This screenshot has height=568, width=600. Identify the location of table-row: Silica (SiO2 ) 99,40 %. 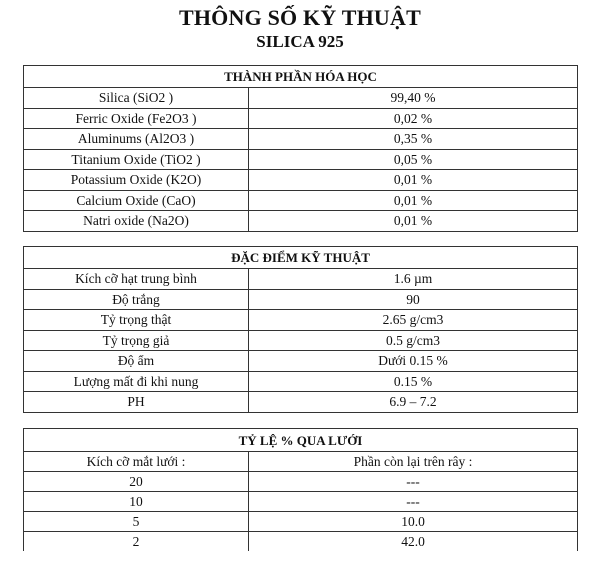
(300, 98).